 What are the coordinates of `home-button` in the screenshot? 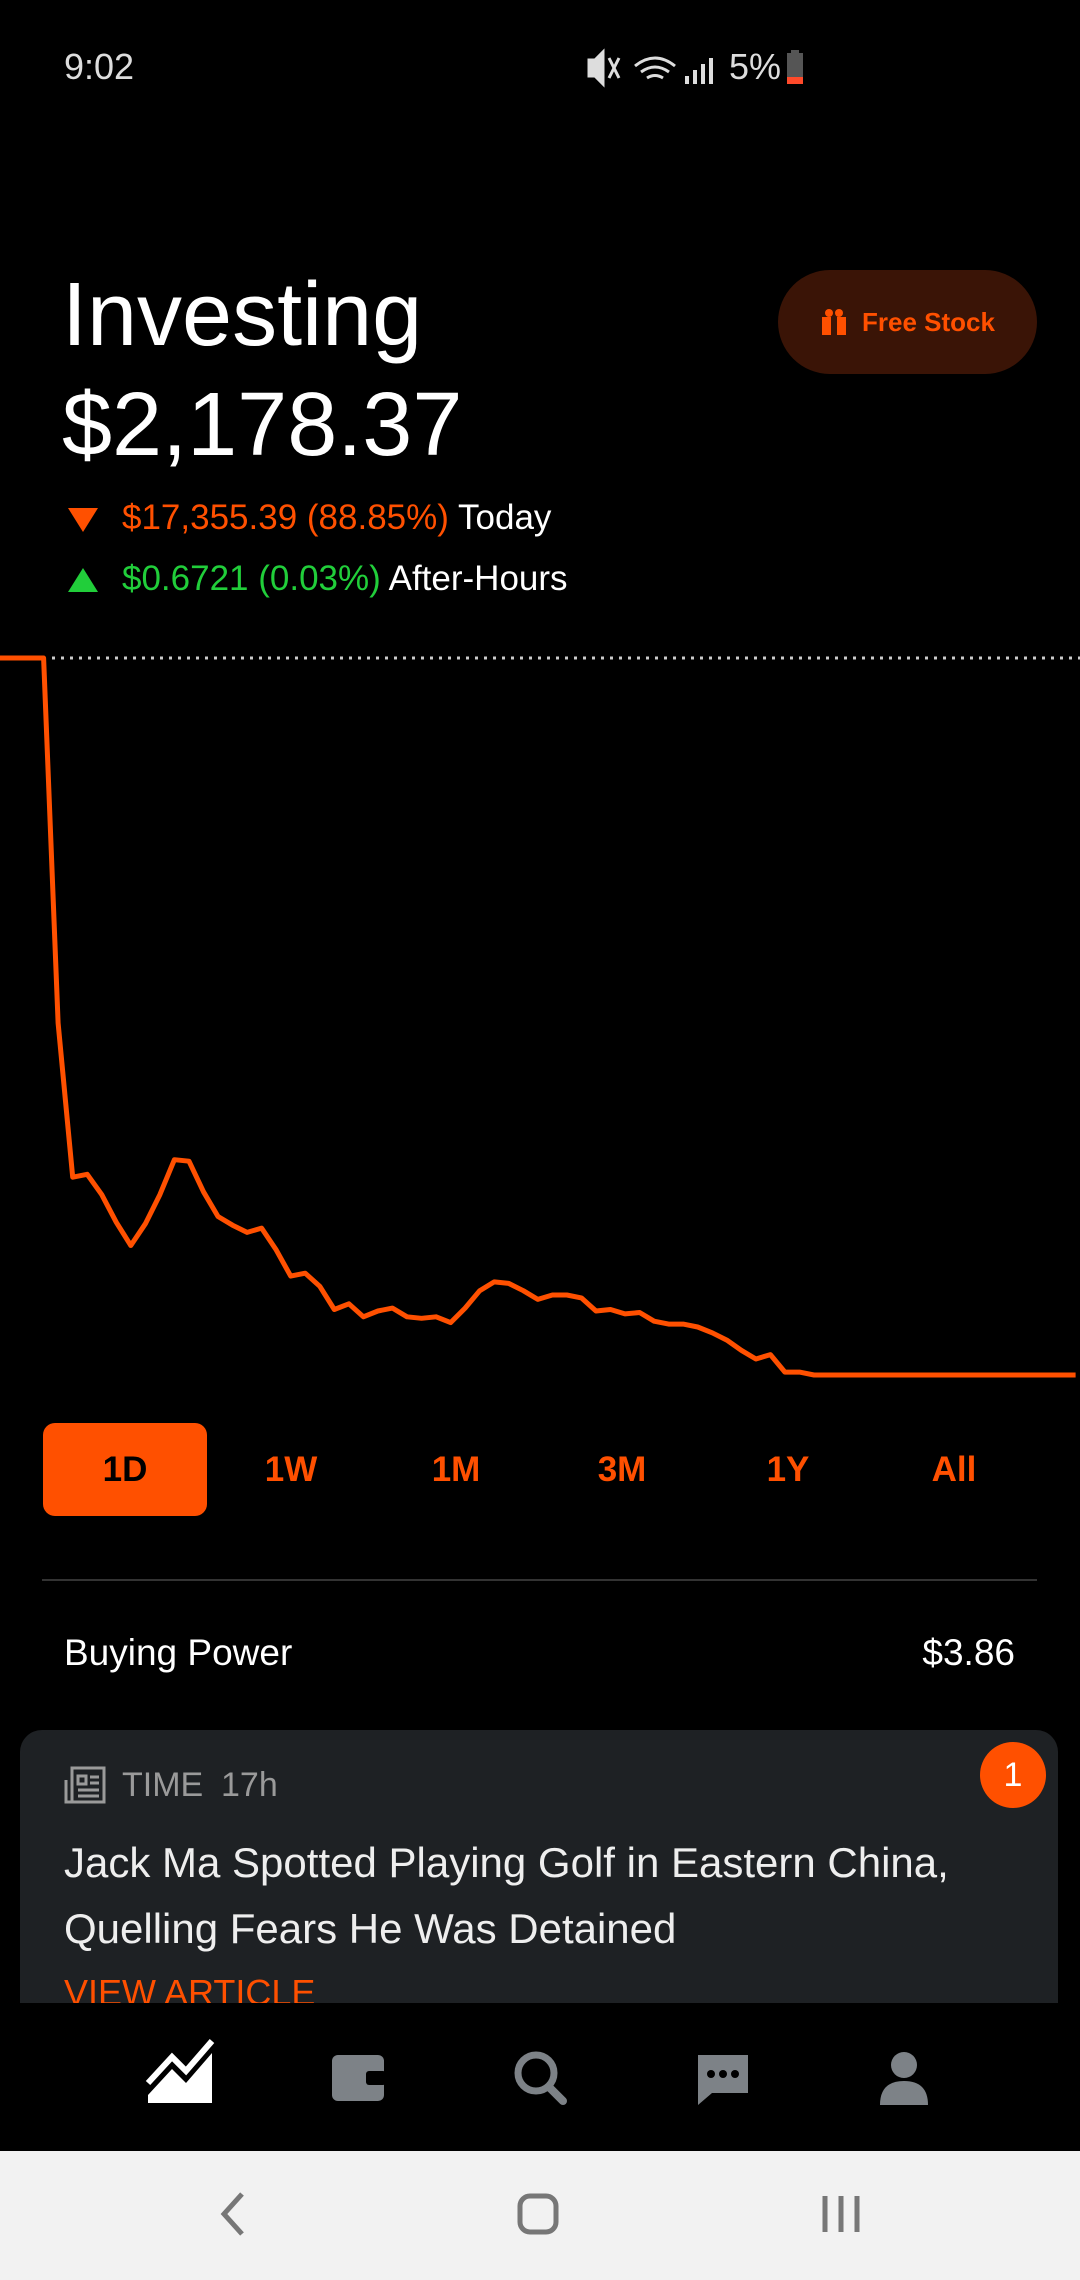 It's located at (538, 2214).